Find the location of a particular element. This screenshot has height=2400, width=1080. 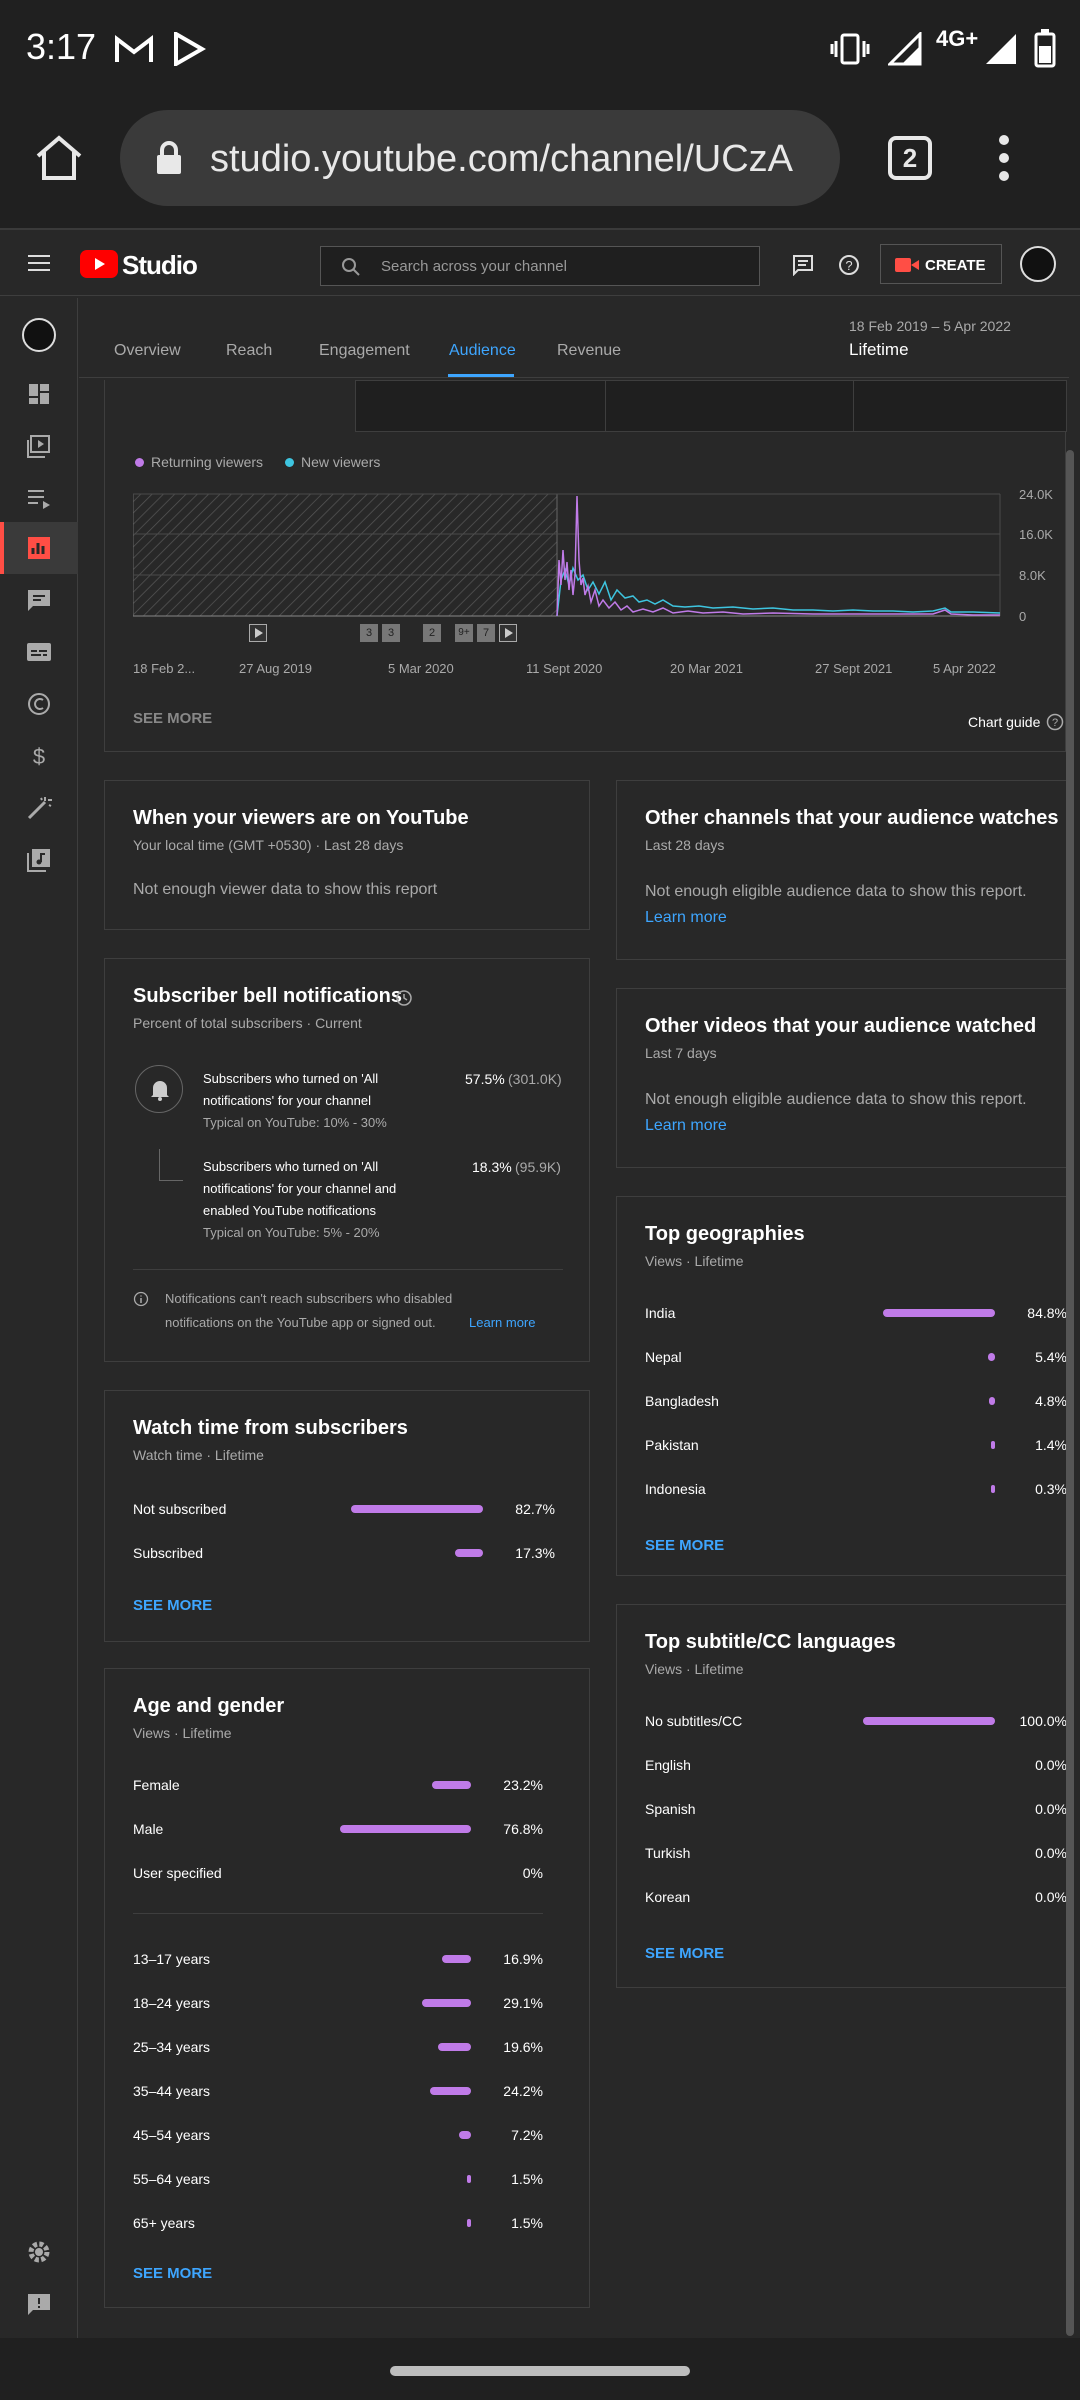

chart-see-more-button: SEE MORE is located at coordinates (173, 718).